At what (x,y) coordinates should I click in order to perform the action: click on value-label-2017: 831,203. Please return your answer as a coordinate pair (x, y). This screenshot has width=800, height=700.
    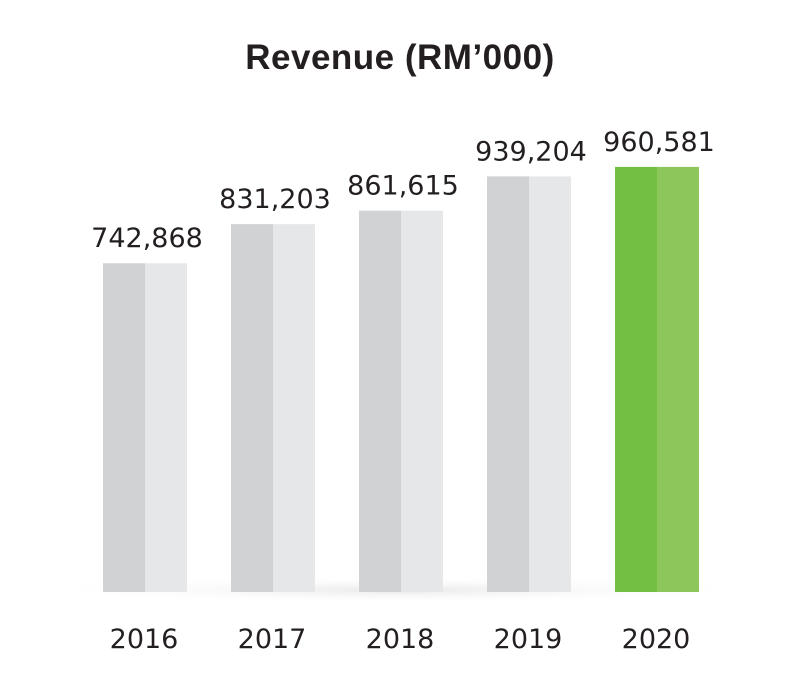
    Looking at the image, I should click on (275, 199).